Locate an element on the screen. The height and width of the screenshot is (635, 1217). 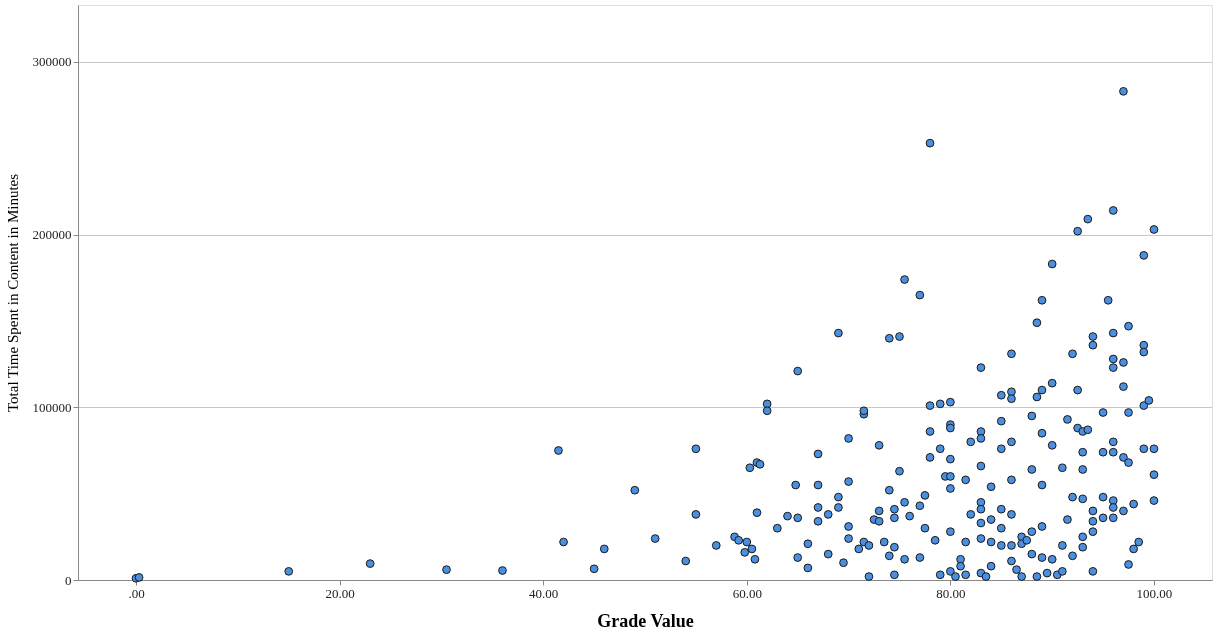
x-tick-label: 40.00 is located at coordinates (544, 593).